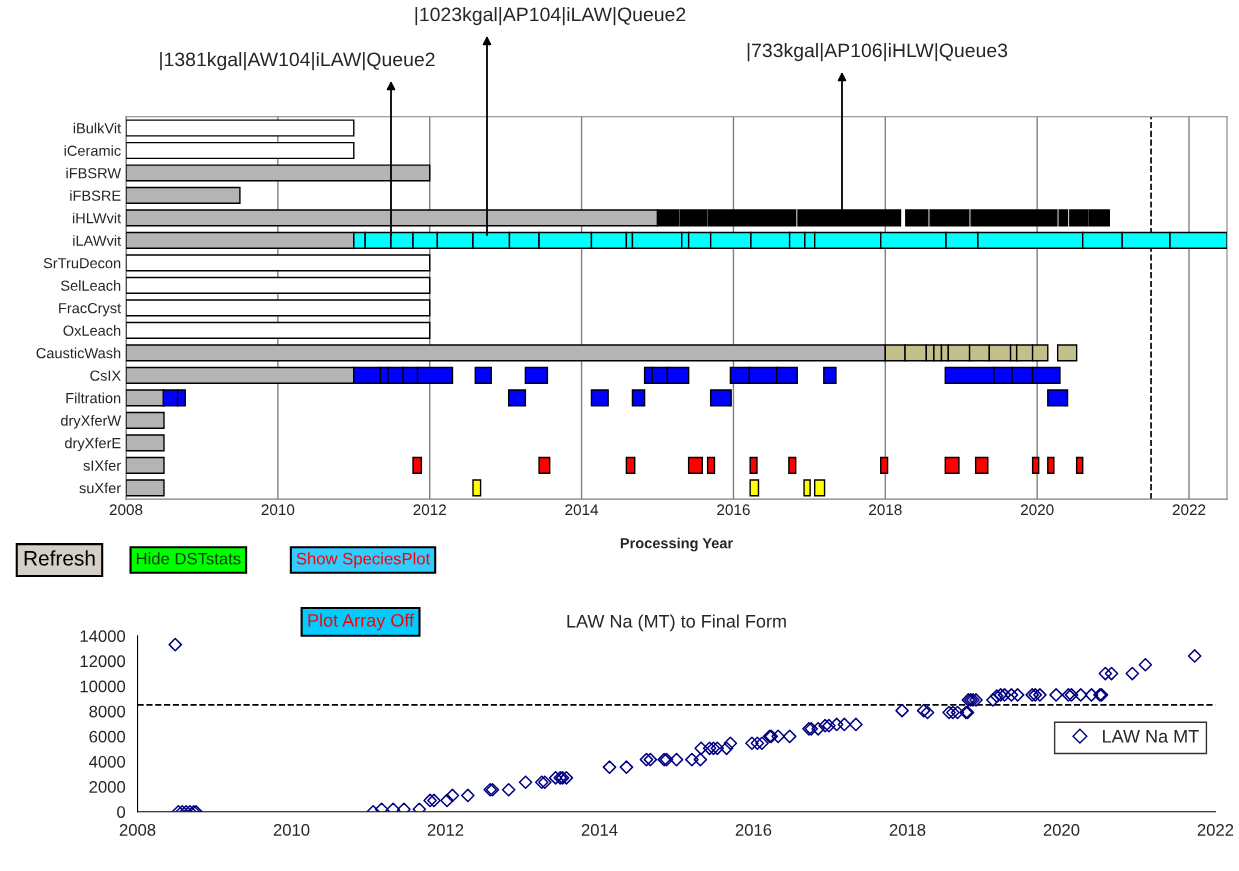  I want to click on y-tick-label: SrTruDecon, so click(82, 263).